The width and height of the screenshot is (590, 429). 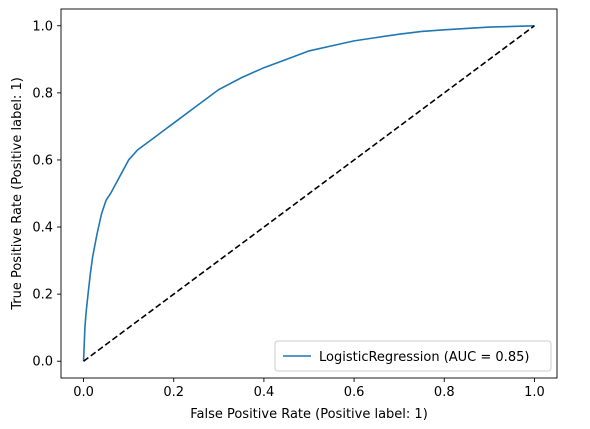 What do you see at coordinates (42, 295) in the screenshot?
I see `y-tick-label: 0.2` at bounding box center [42, 295].